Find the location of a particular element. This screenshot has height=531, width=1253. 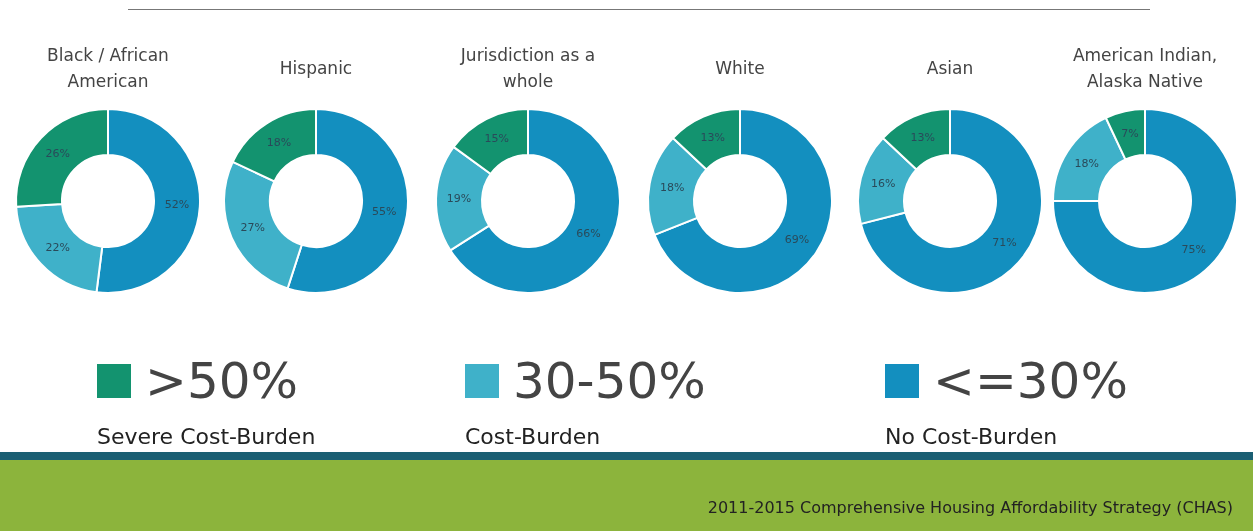

data-label: 19% is located at coordinates (459, 198).